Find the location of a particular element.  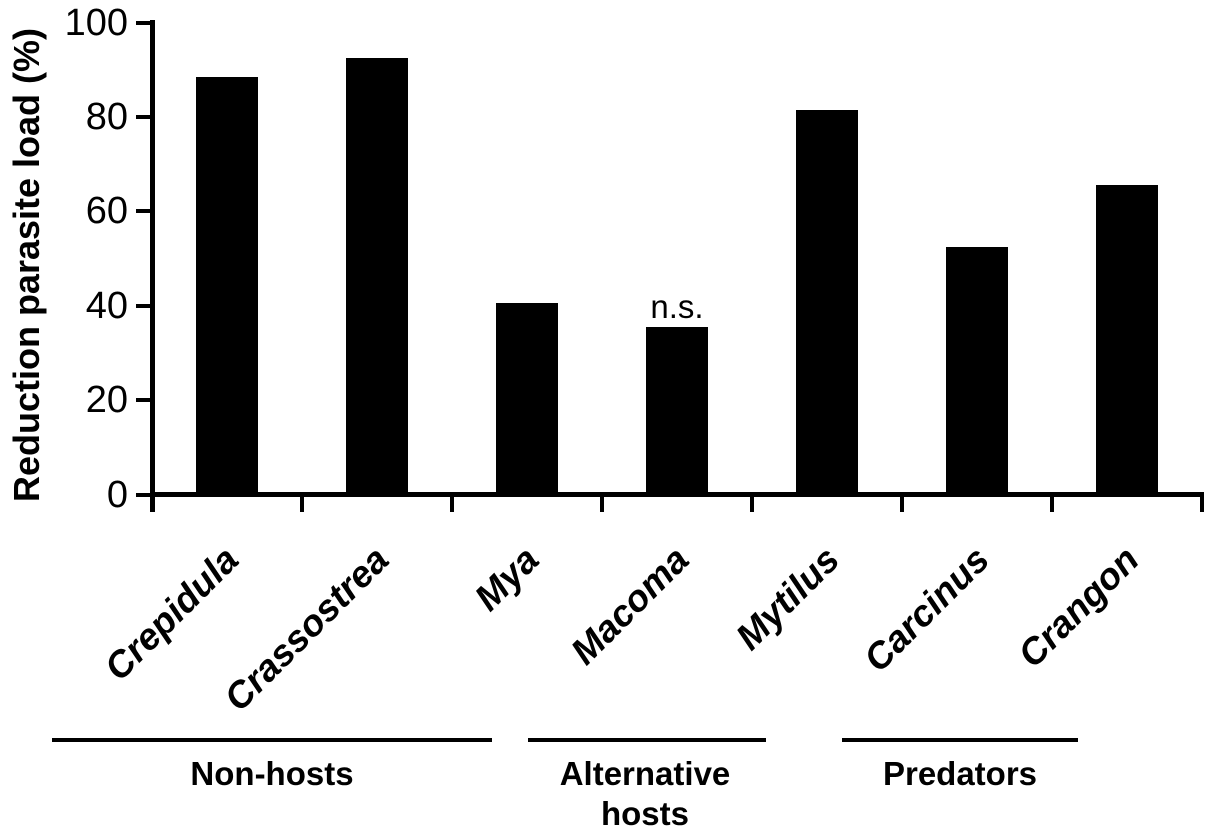

bar-crangon is located at coordinates (1127, 338).